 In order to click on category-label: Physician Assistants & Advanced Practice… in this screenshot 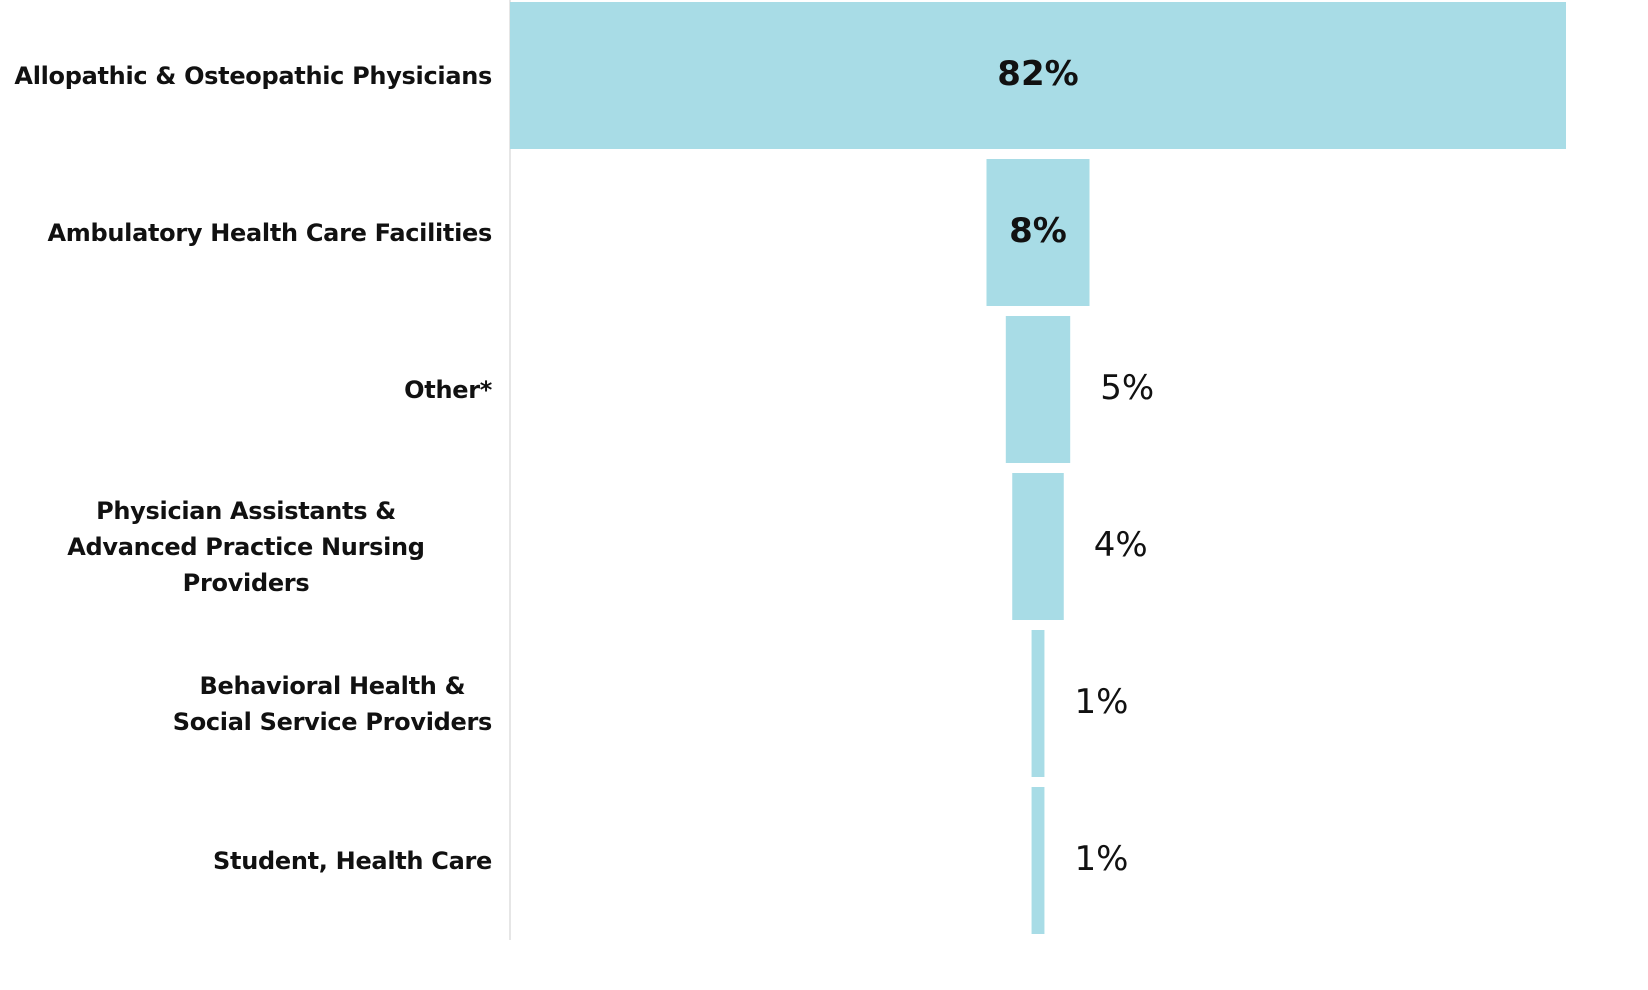, I will do `click(246, 546)`.